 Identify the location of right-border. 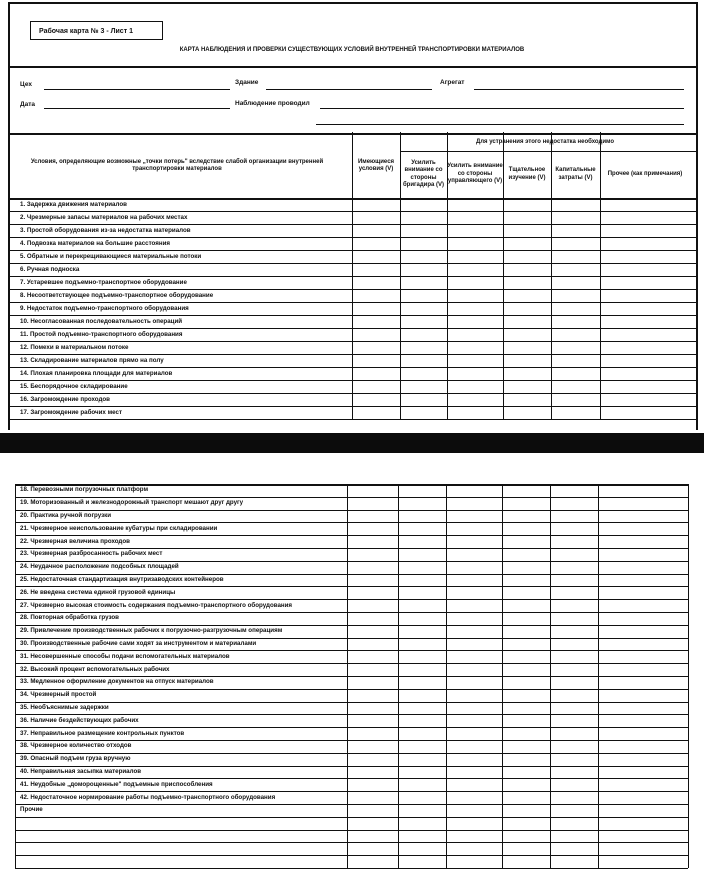
(697, 216).